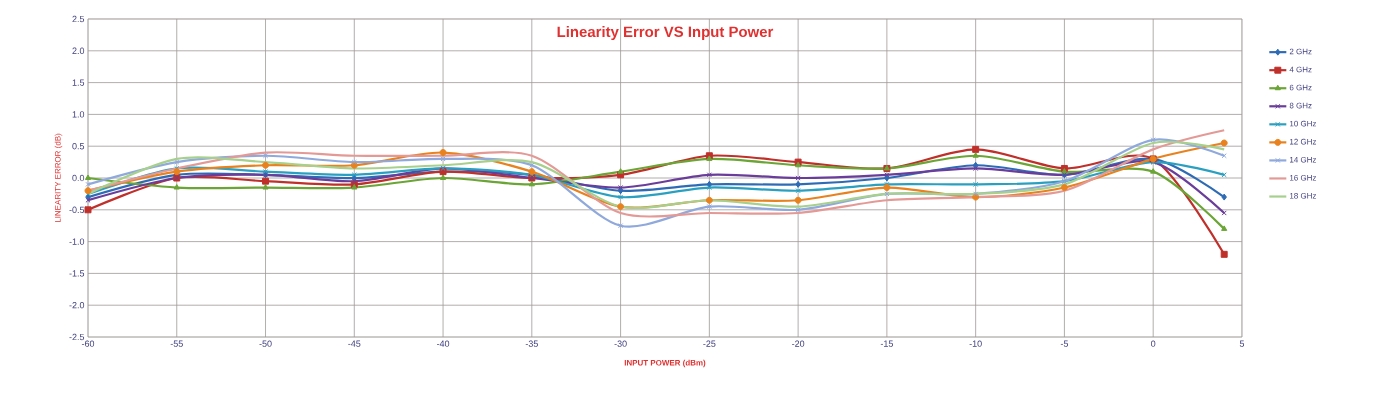 The width and height of the screenshot is (1379, 402). Describe the element at coordinates (78, 50) in the screenshot. I see `y-tick-label: 2.0` at that location.